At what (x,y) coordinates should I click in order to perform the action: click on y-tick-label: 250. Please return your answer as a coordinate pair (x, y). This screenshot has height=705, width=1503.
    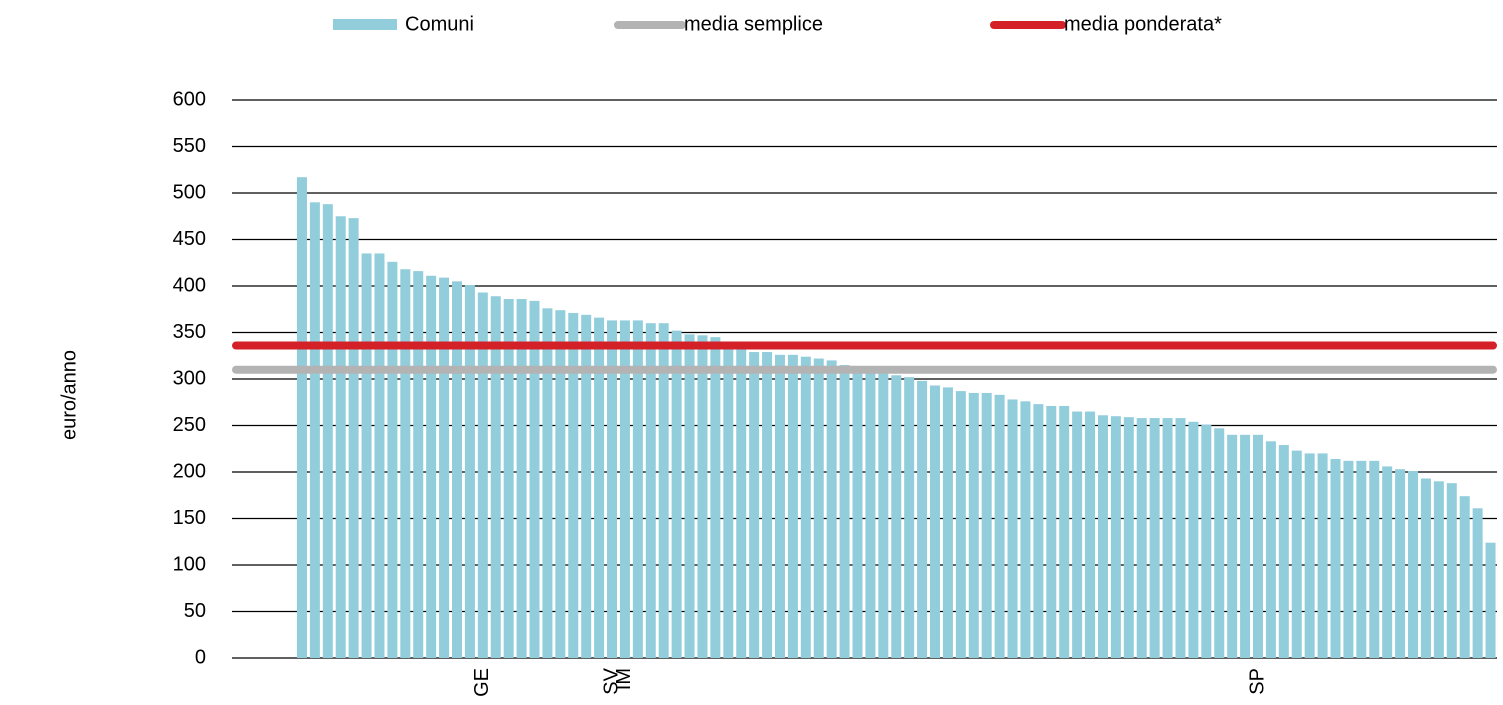
    Looking at the image, I should click on (189, 425).